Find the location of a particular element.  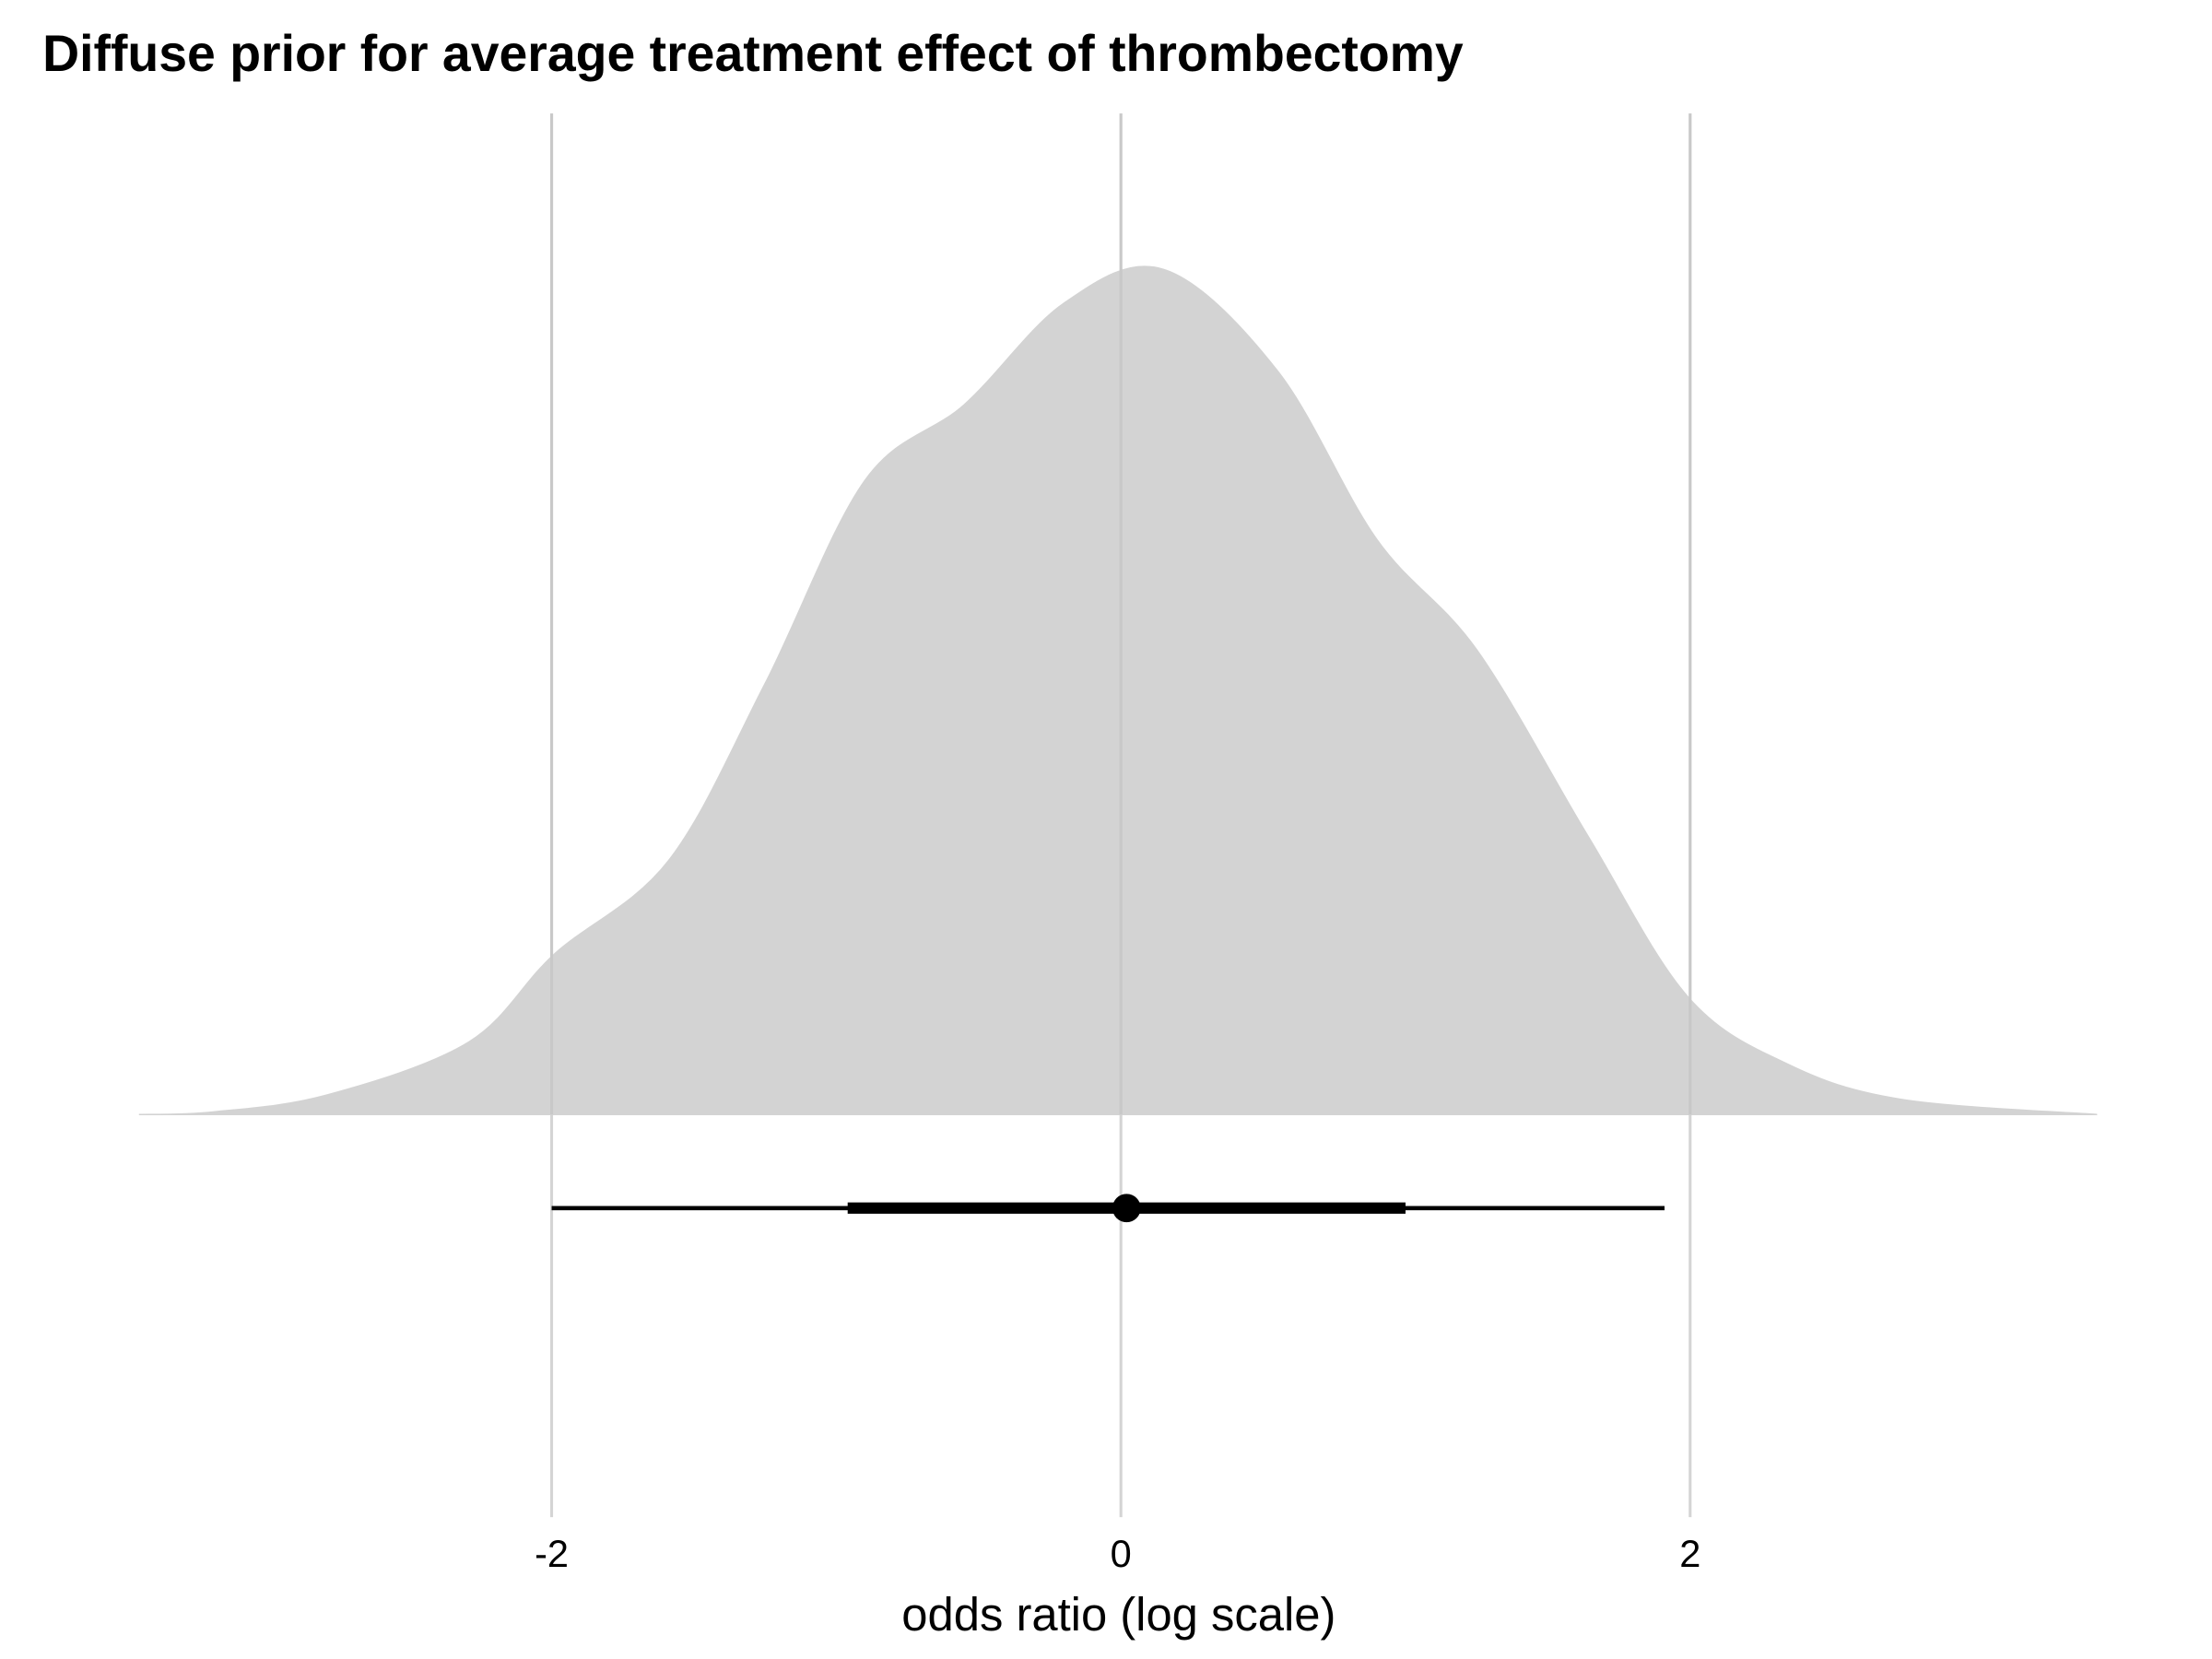

x-axis-label: odds ratio (log scale) is located at coordinates (1118, 1614).